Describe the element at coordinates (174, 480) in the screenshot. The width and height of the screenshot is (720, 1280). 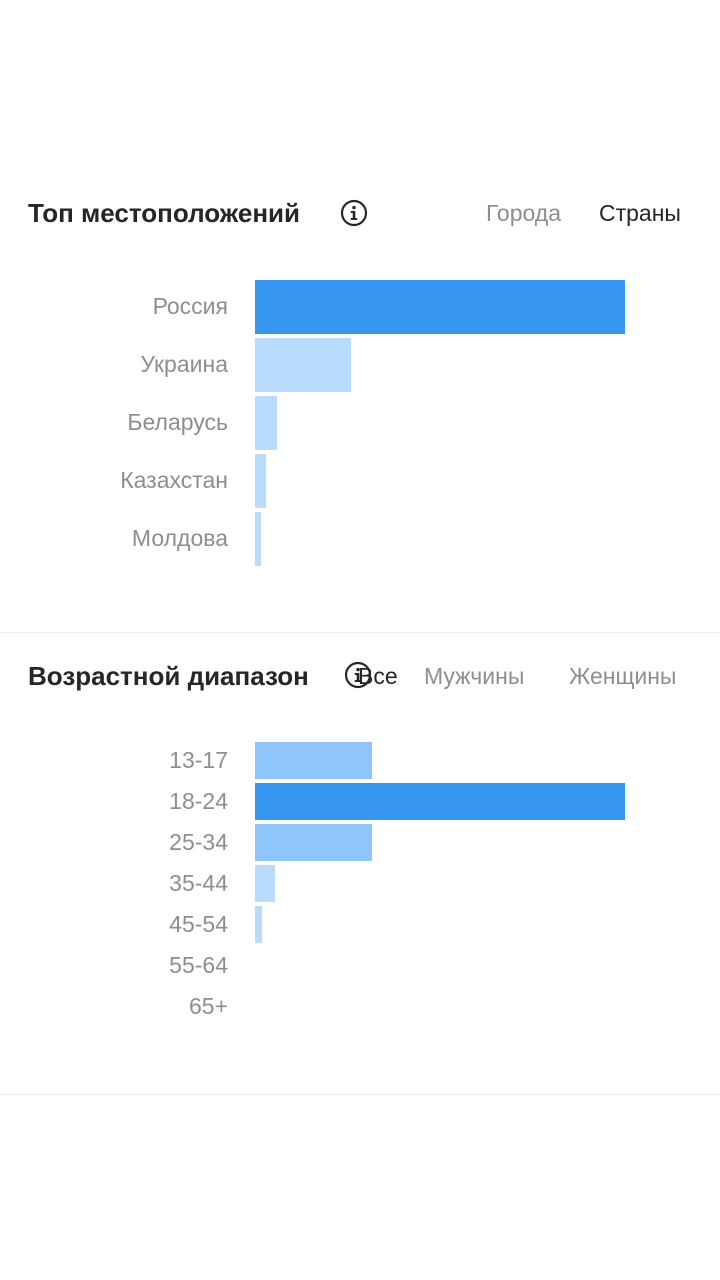
I see `bar-label: Казахстан` at that location.